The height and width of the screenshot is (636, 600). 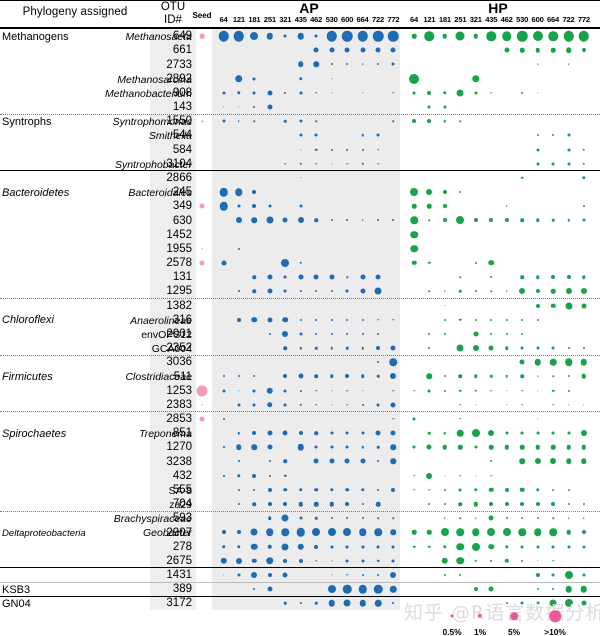 What do you see at coordinates (568, 461) in the screenshot?
I see `bubble-hp-3238-d722` at bounding box center [568, 461].